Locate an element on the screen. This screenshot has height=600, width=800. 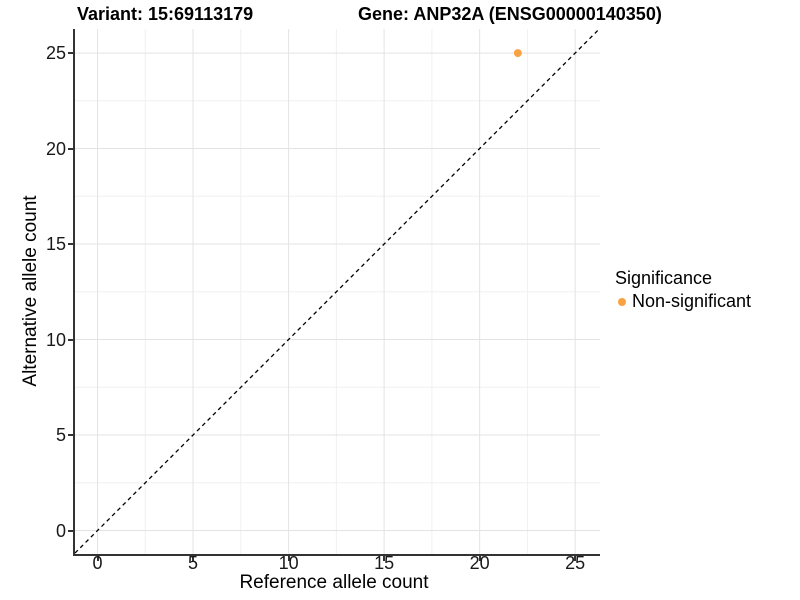
y-axis-title: Alternative allele count is located at coordinates (30, 291).